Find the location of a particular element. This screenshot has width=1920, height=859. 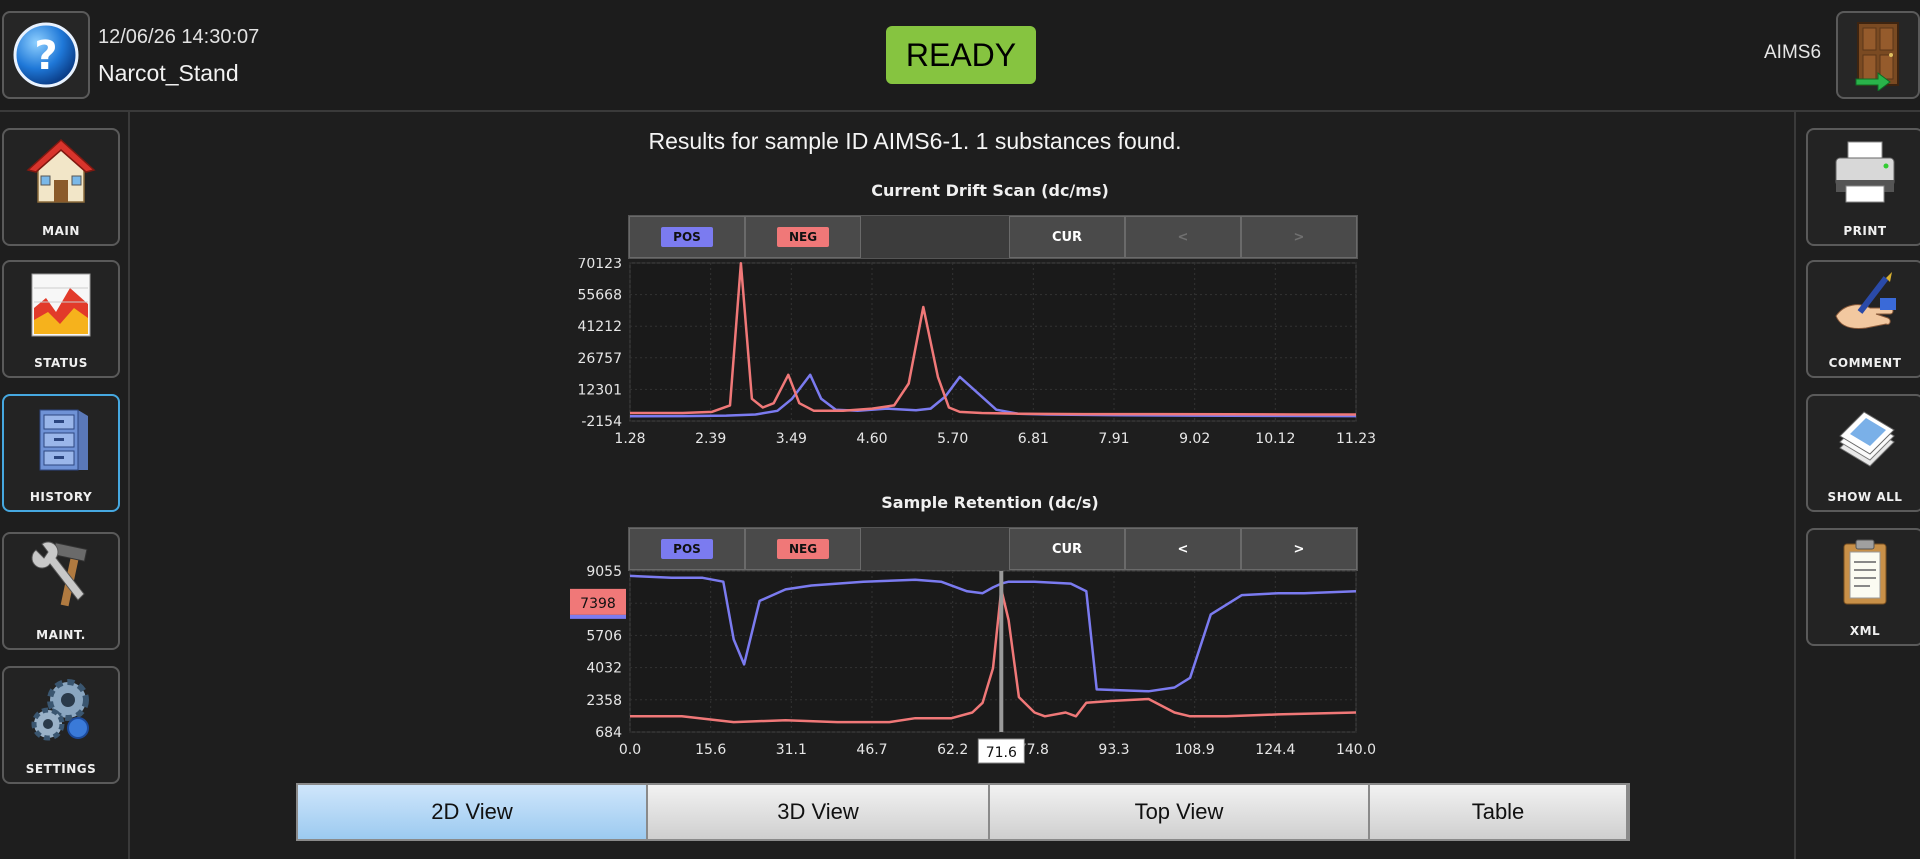

retention-neg-toggle: NEG is located at coordinates (803, 549).